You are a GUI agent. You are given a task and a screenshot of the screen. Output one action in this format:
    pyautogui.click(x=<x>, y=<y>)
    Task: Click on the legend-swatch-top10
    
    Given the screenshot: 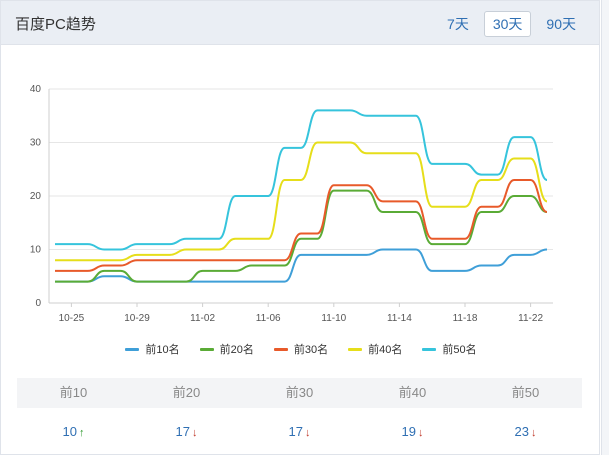 What is the action you would take?
    pyautogui.click(x=132, y=349)
    